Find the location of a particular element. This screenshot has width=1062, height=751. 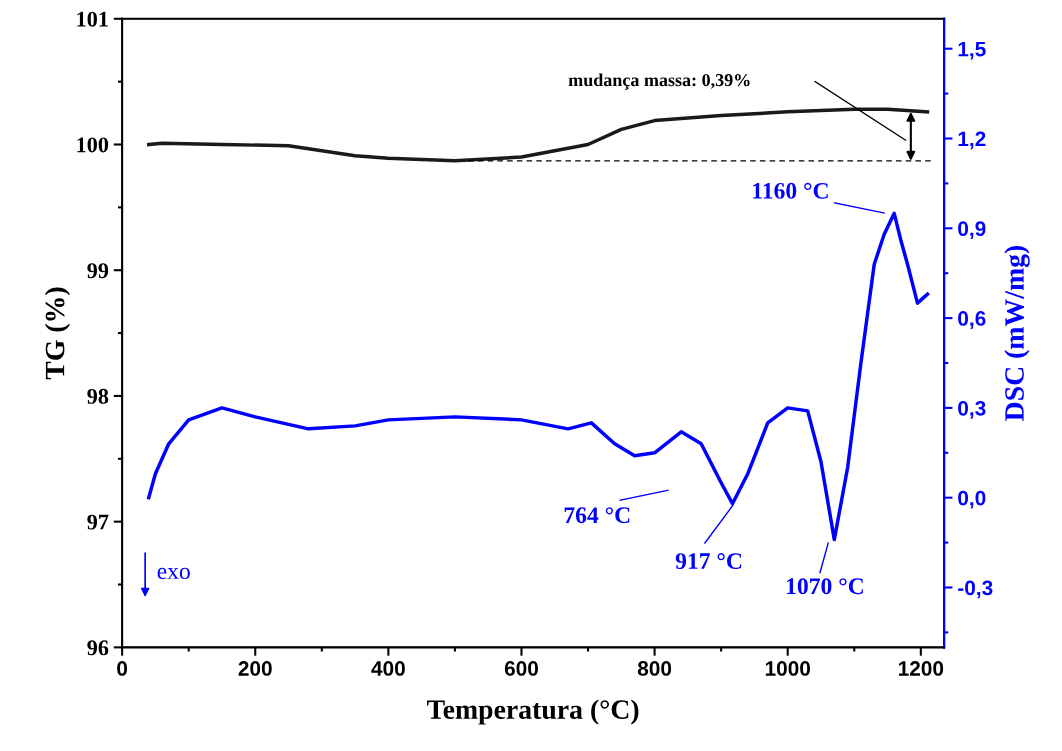

y-tick-label: 97 is located at coordinates (98, 522).